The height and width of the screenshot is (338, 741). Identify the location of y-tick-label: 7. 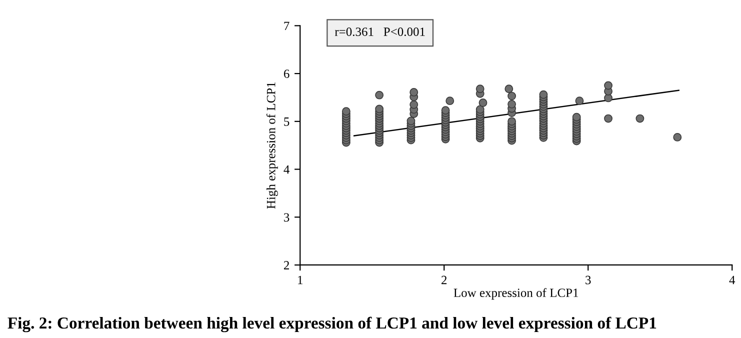
(287, 26).